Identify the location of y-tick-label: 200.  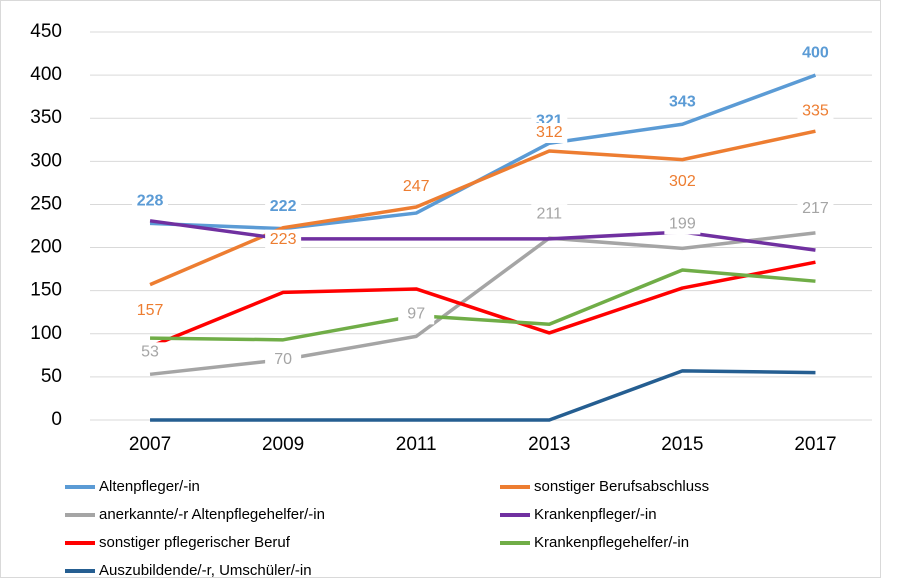
(46, 247).